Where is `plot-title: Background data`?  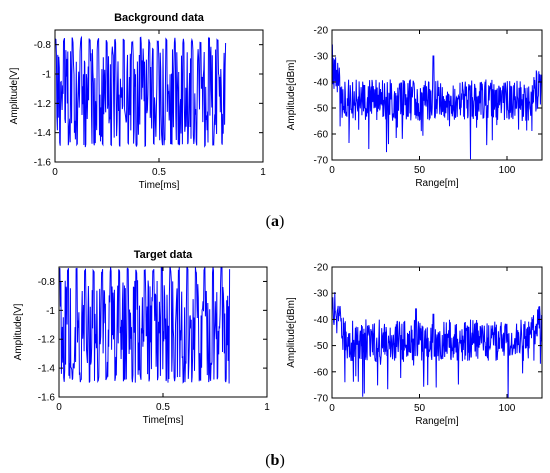
plot-title: Background data is located at coordinates (159, 18).